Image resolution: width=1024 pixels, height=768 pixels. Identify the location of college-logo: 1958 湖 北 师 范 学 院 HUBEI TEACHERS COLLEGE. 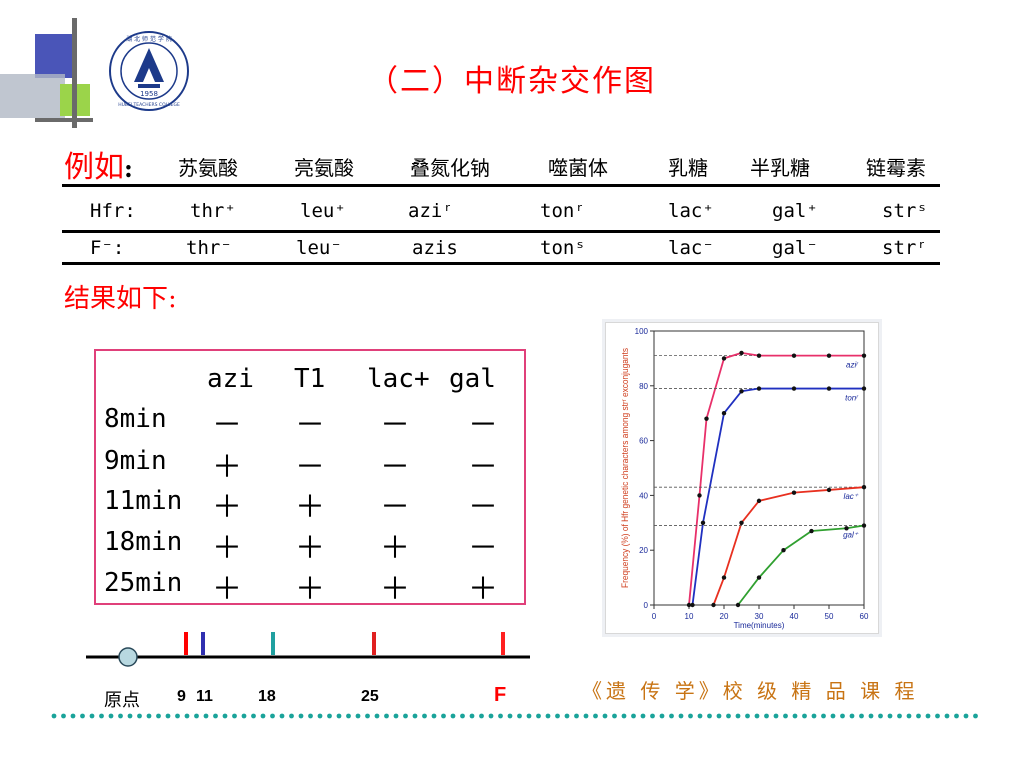
(149, 71).